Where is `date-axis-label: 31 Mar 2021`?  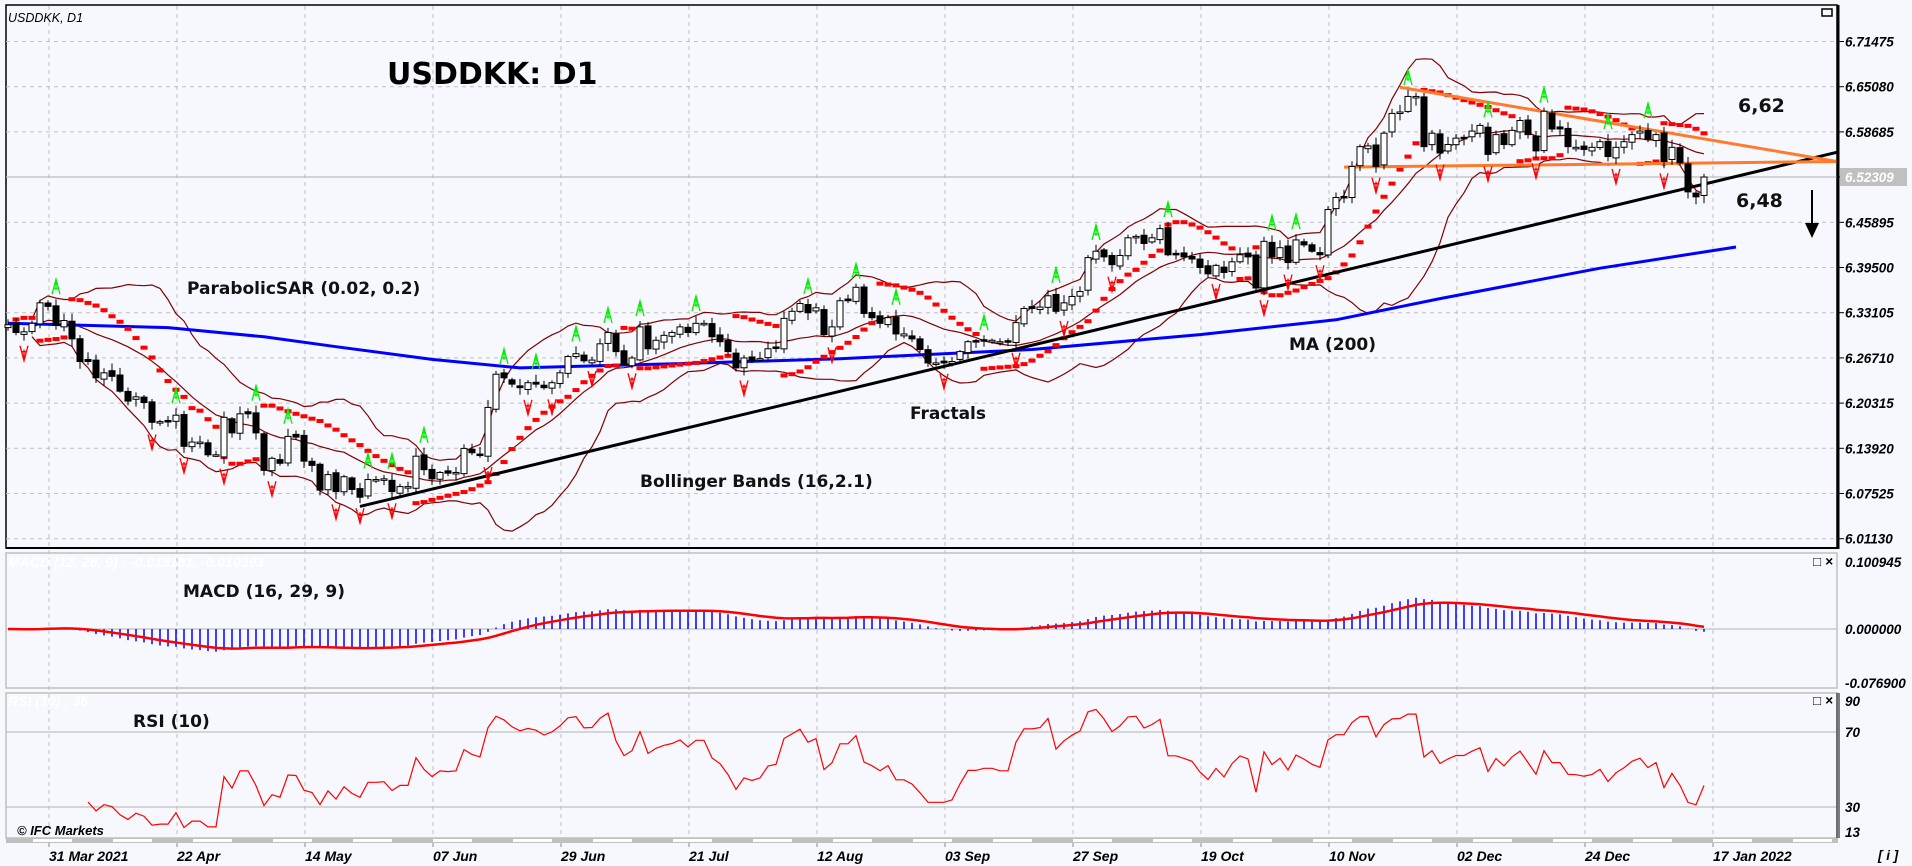 date-axis-label: 31 Mar 2021 is located at coordinates (89, 856).